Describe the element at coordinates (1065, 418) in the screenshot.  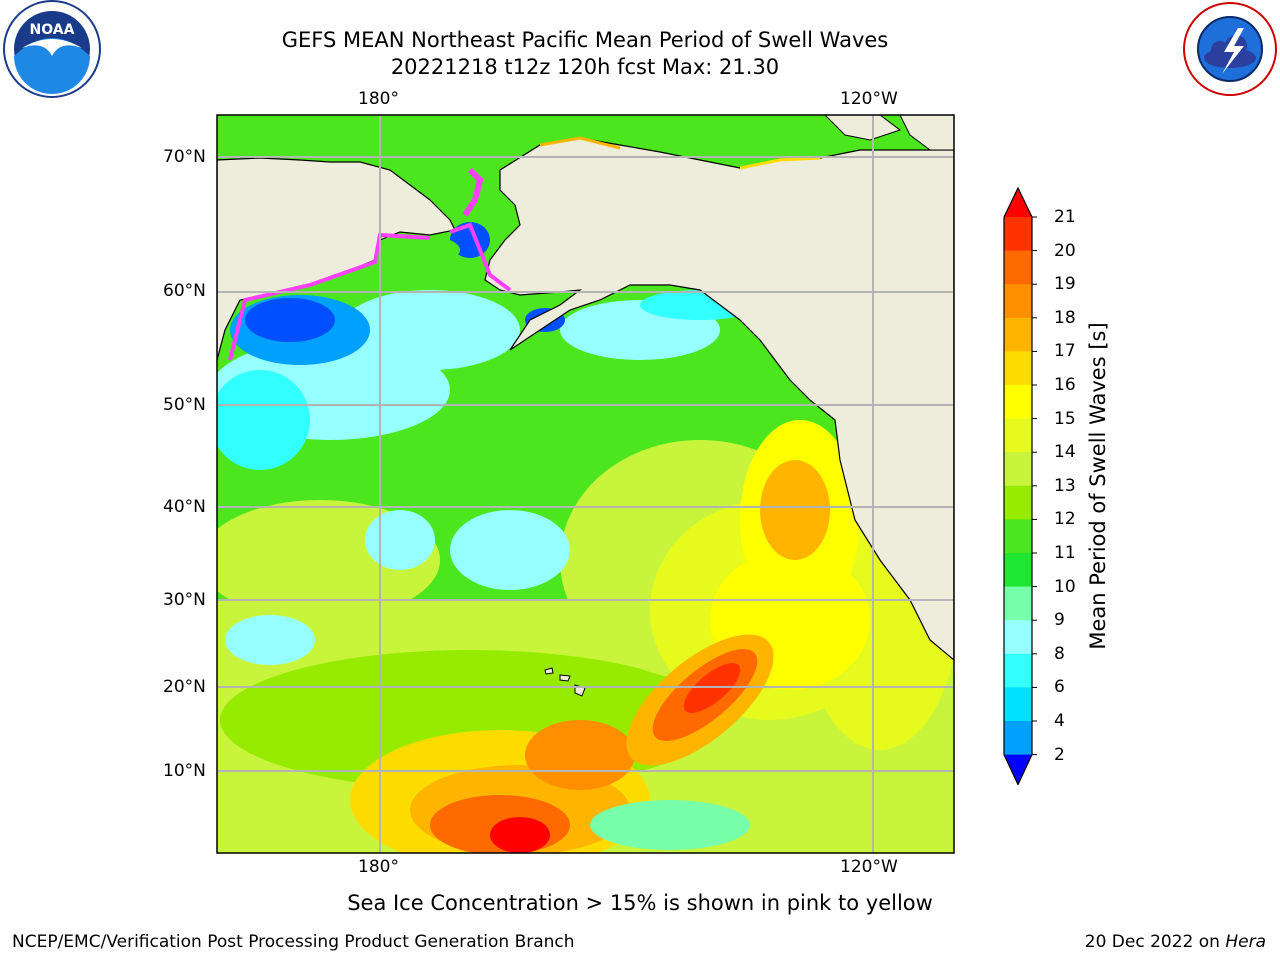
I see `colorbar-tick-label: 15` at that location.